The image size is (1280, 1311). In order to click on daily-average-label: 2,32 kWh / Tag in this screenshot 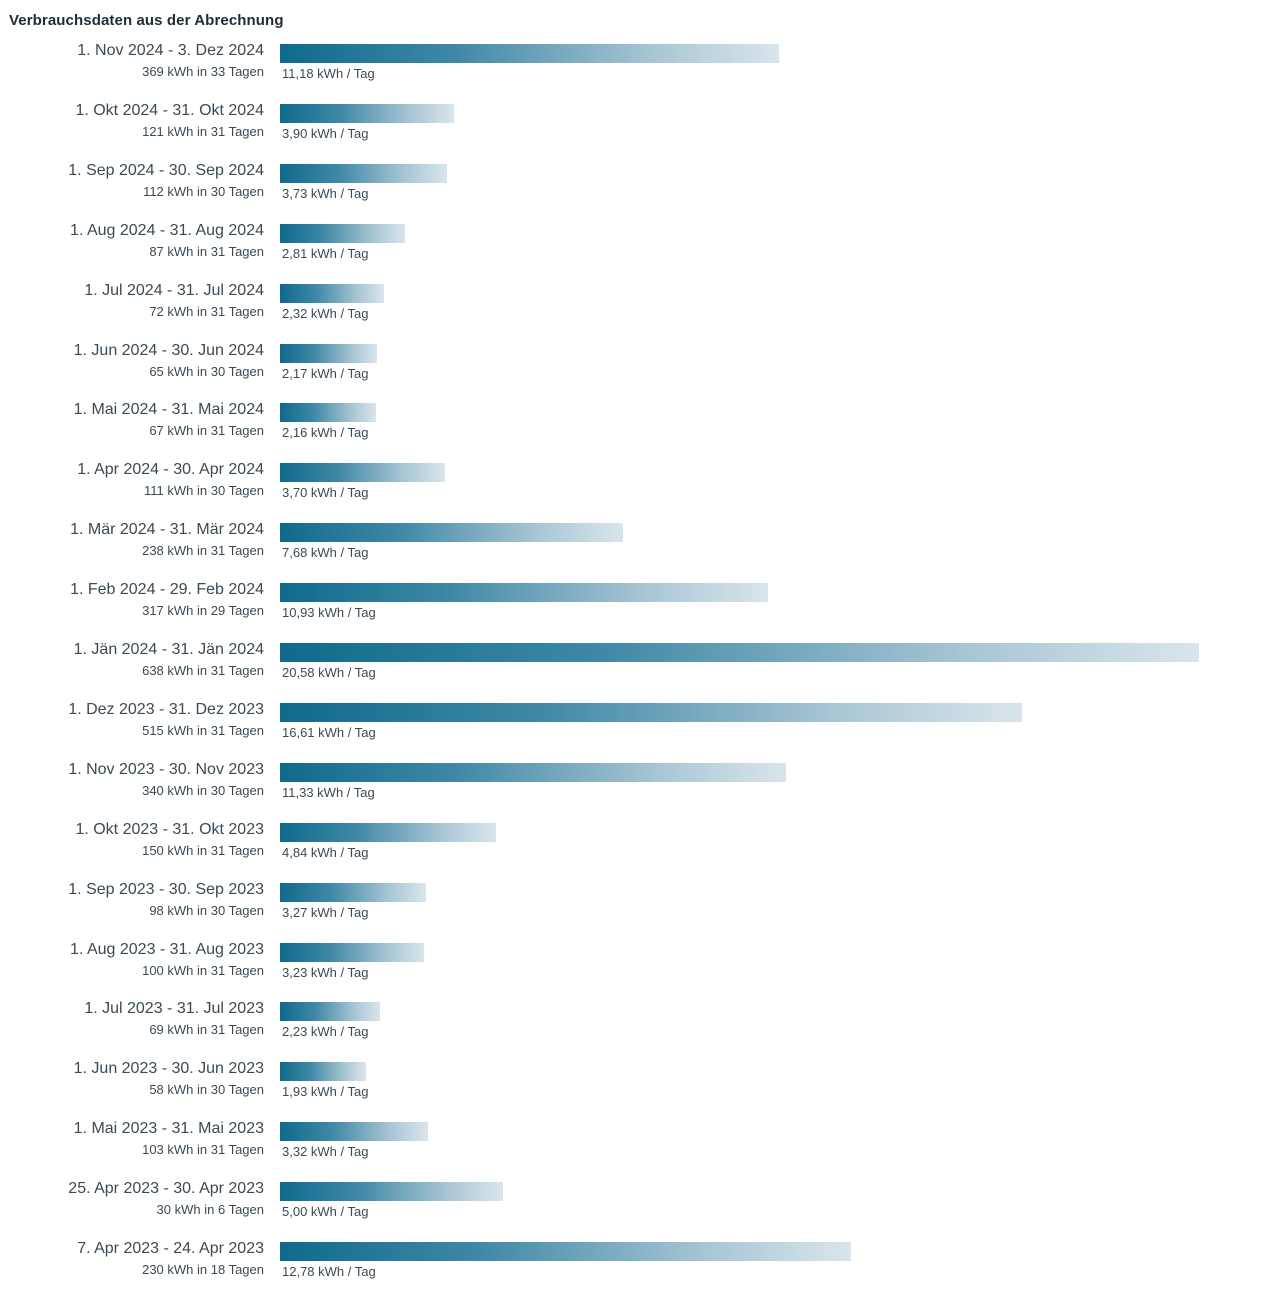, I will do `click(325, 313)`.